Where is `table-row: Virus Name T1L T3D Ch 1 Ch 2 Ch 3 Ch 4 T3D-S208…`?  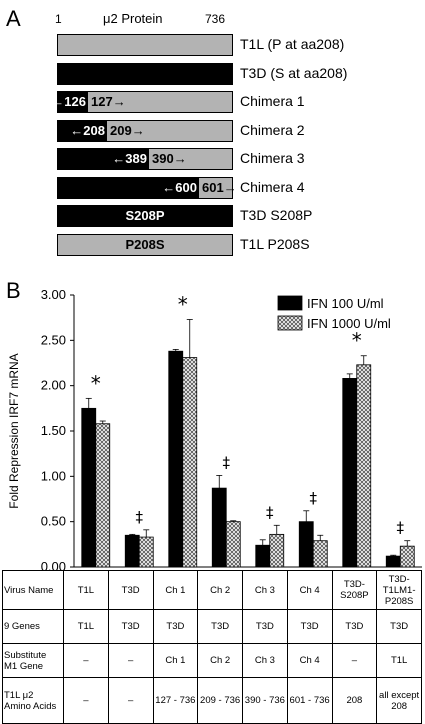 table-row: Virus Name T1L T3D Ch 1 Ch 2 Ch 3 Ch 4 T3D-S208… is located at coordinates (212, 590).